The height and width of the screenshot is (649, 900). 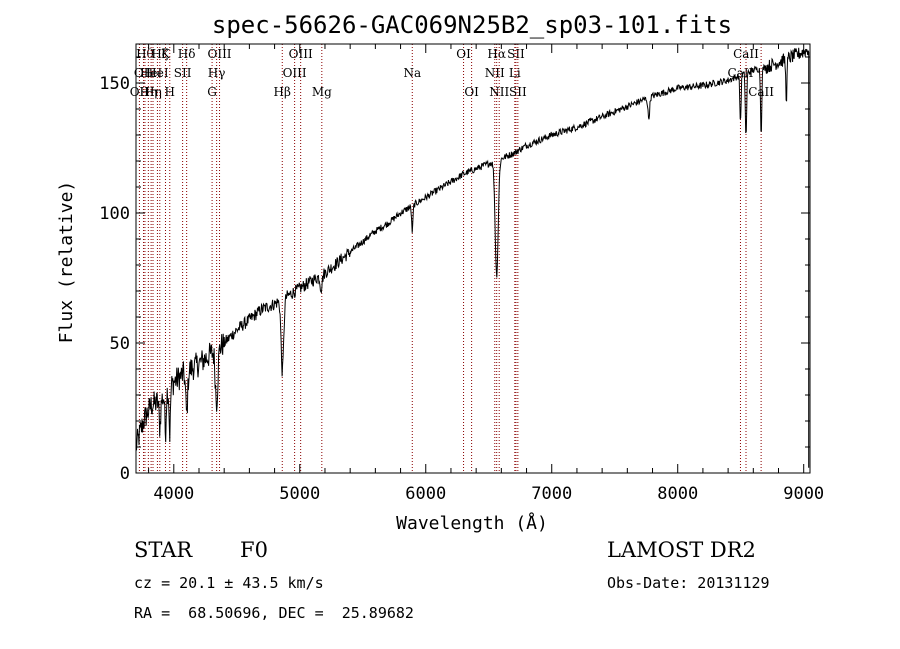 I want to click on x-tick-label: 4000, so click(x=173, y=494).